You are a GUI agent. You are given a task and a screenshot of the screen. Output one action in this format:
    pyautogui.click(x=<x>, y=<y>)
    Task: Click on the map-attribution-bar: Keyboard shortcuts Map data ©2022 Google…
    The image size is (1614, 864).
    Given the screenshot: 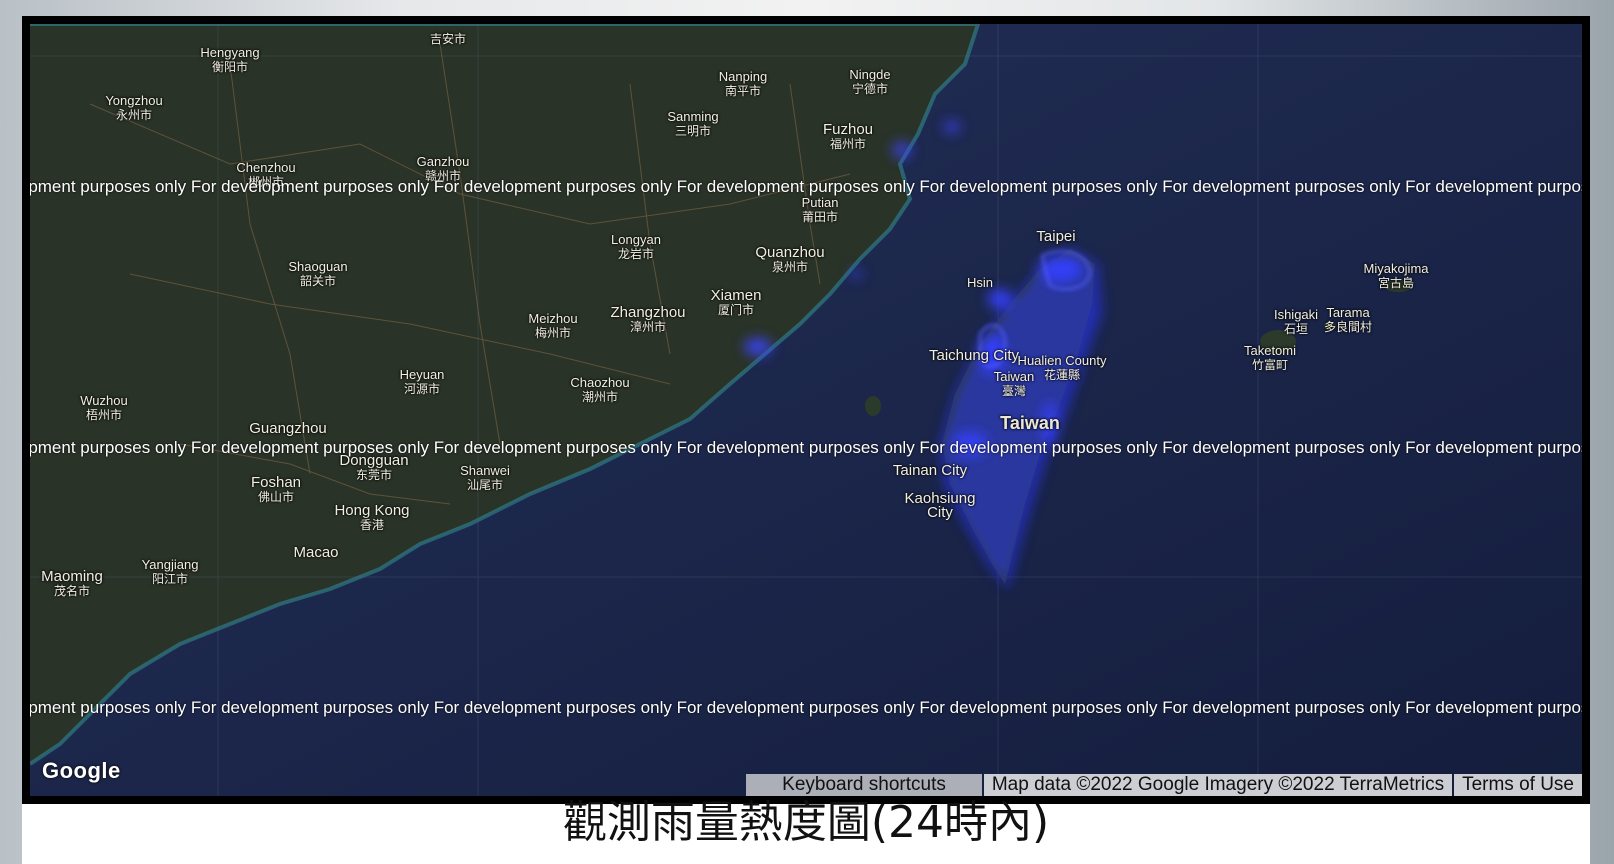 What is the action you would take?
    pyautogui.click(x=1163, y=785)
    